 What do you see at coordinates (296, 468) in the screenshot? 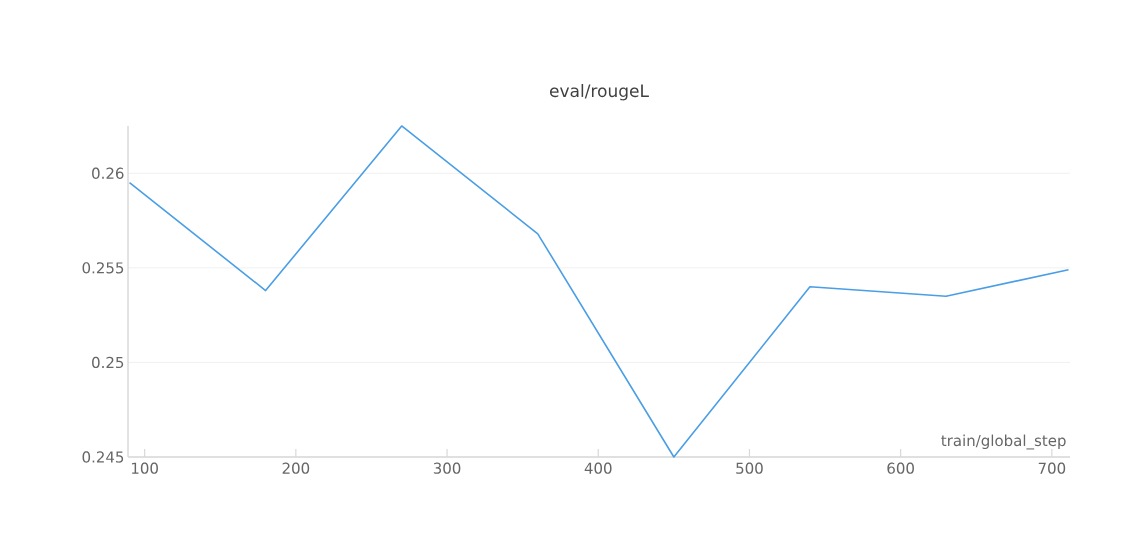
I see `x-tick-label: 200` at bounding box center [296, 468].